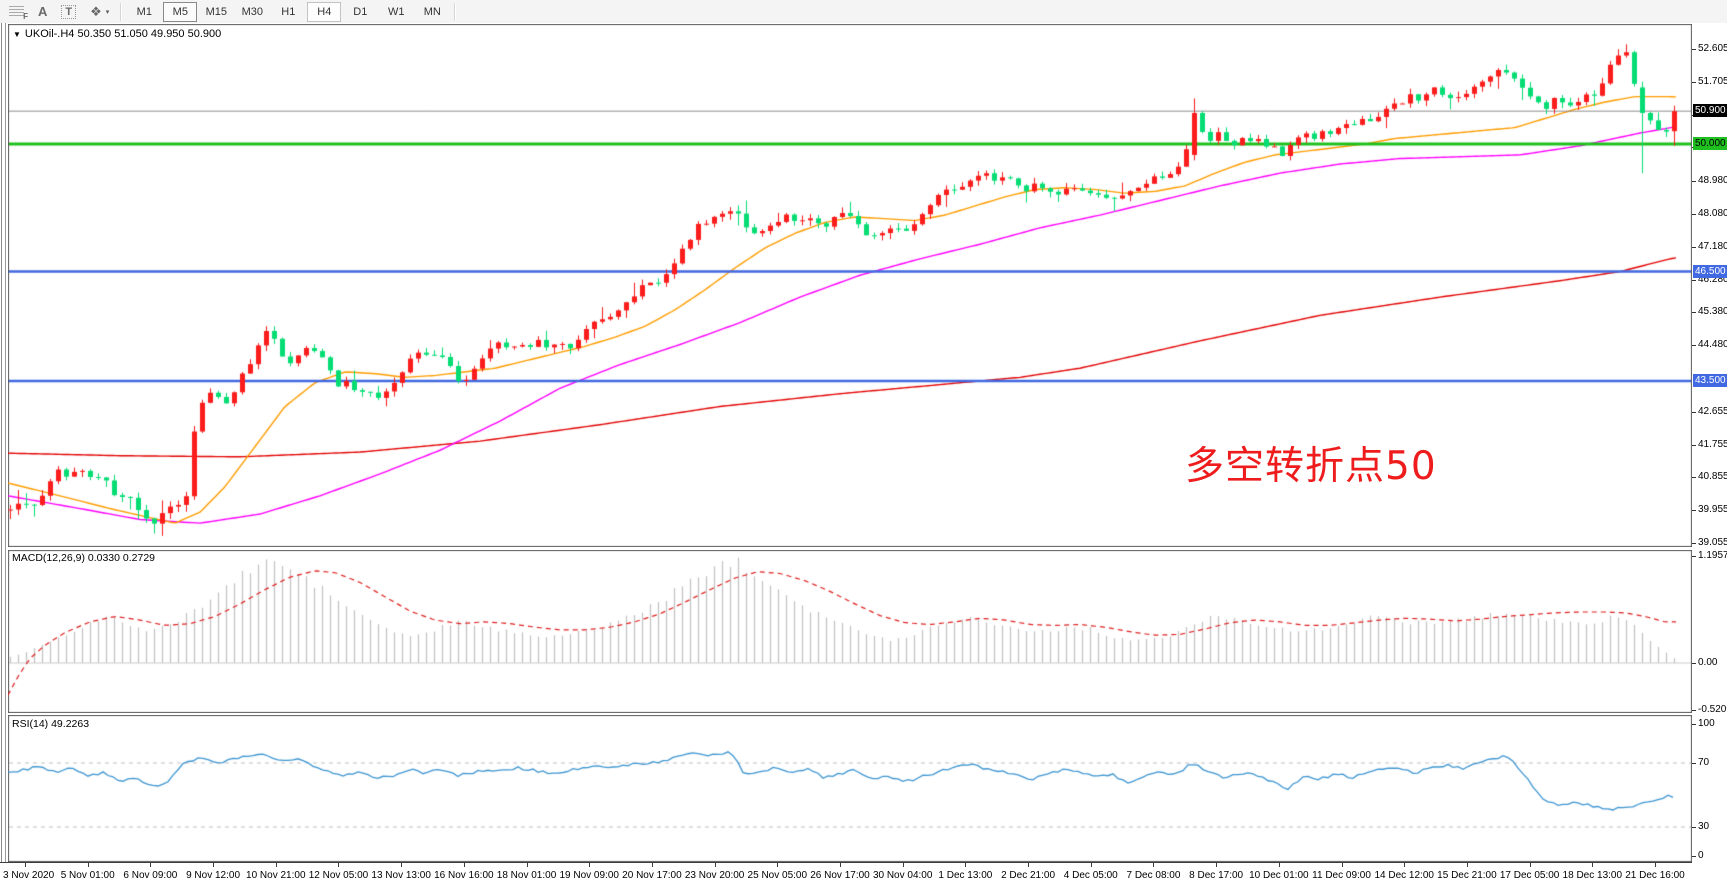  What do you see at coordinates (360, 11) in the screenshot?
I see `timeframe-button-d1: D1` at bounding box center [360, 11].